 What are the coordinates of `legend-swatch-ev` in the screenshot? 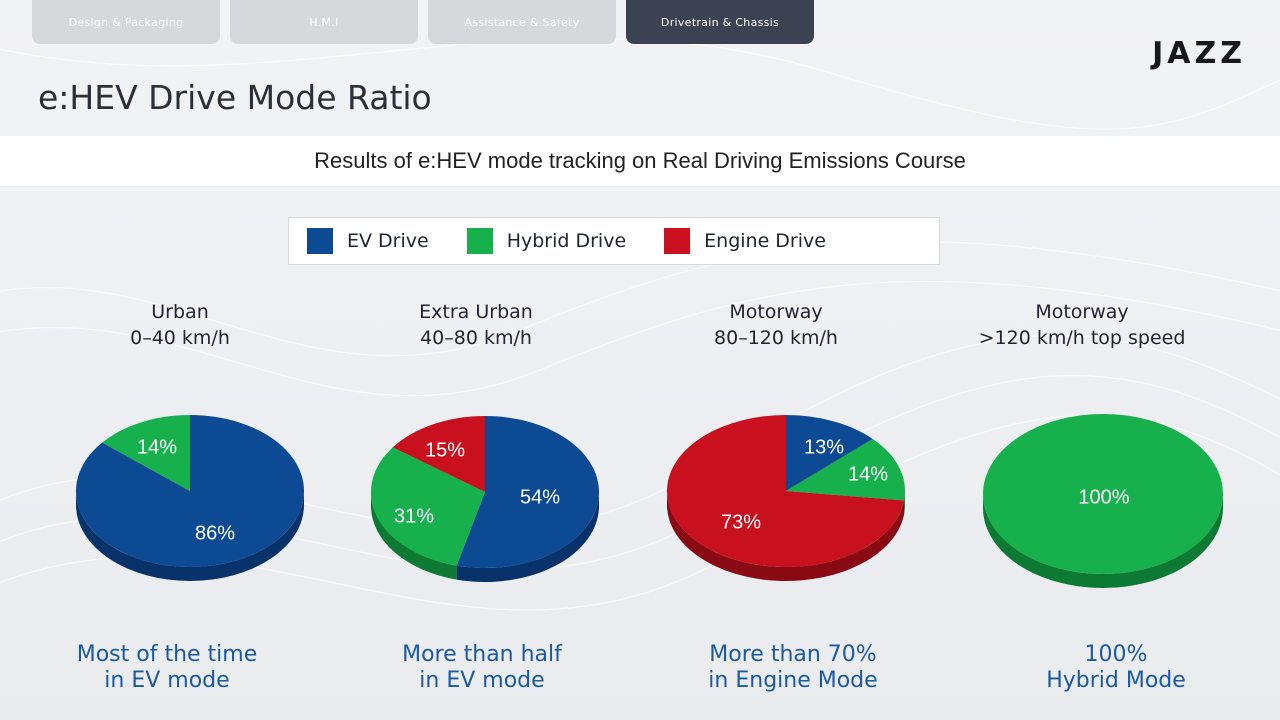 It's located at (320, 241).